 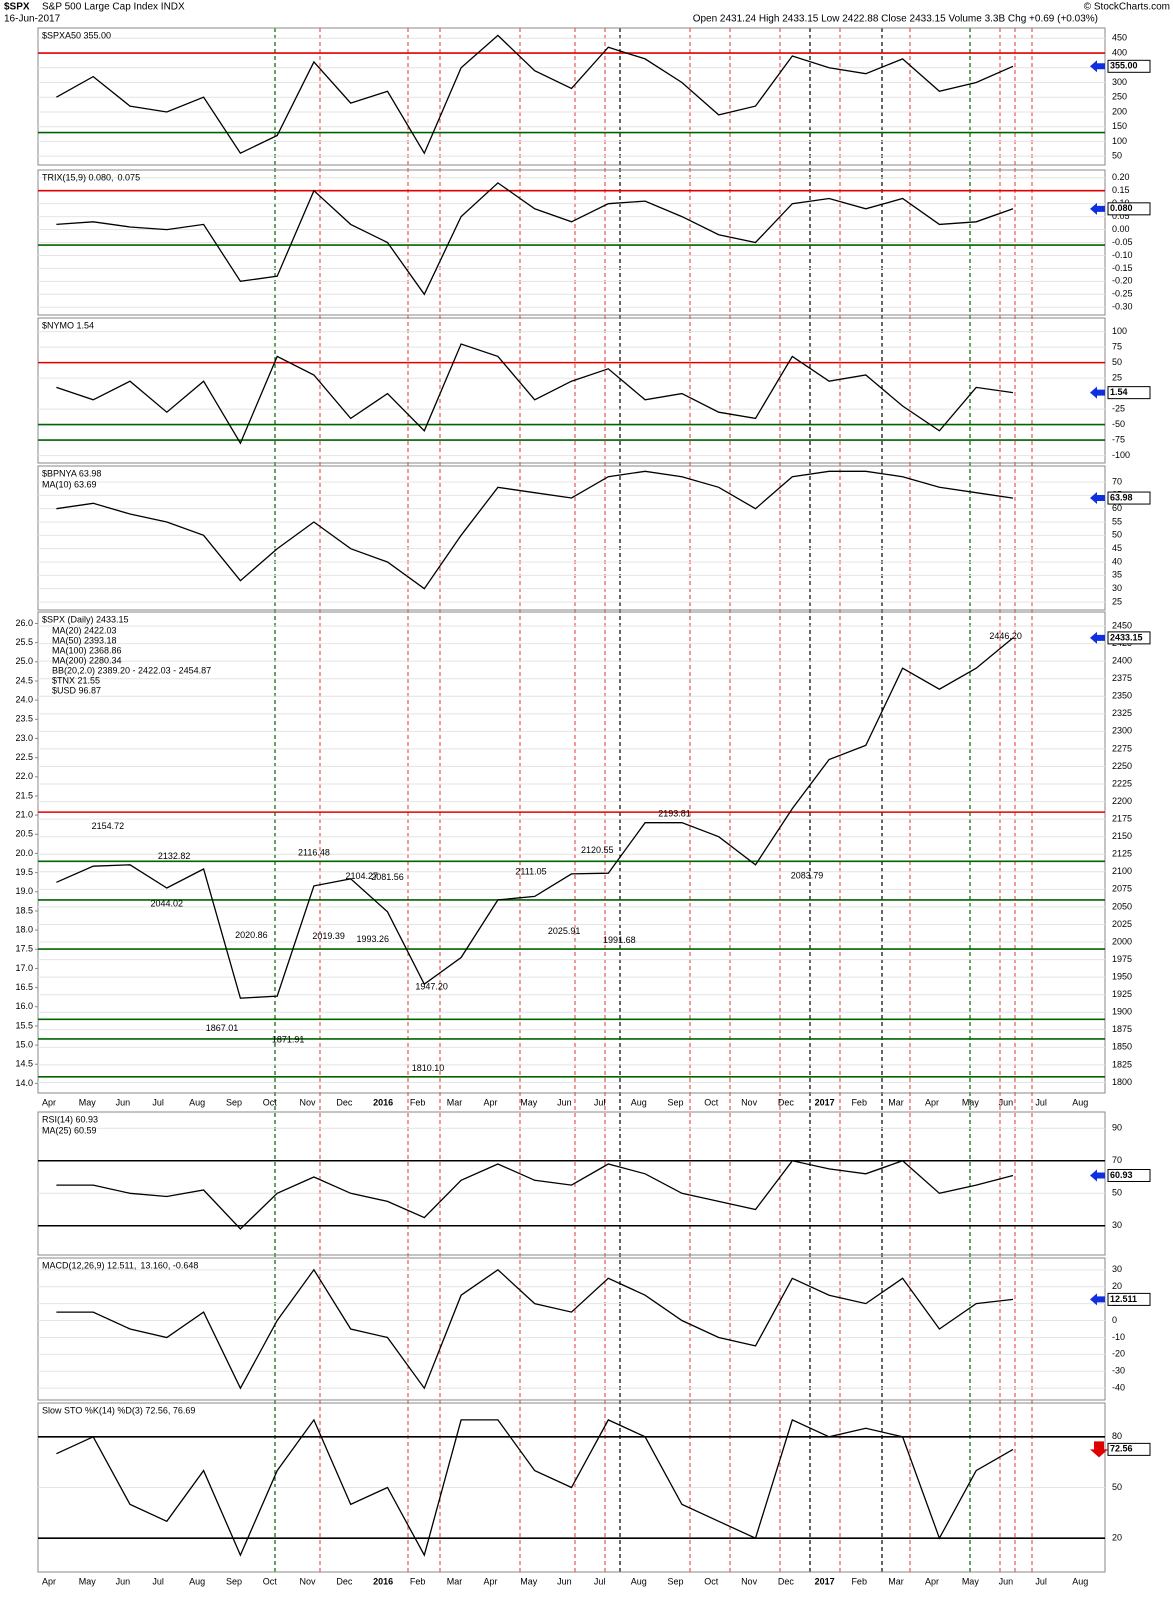 I want to click on y-tick-label: 450, so click(x=1119, y=38).